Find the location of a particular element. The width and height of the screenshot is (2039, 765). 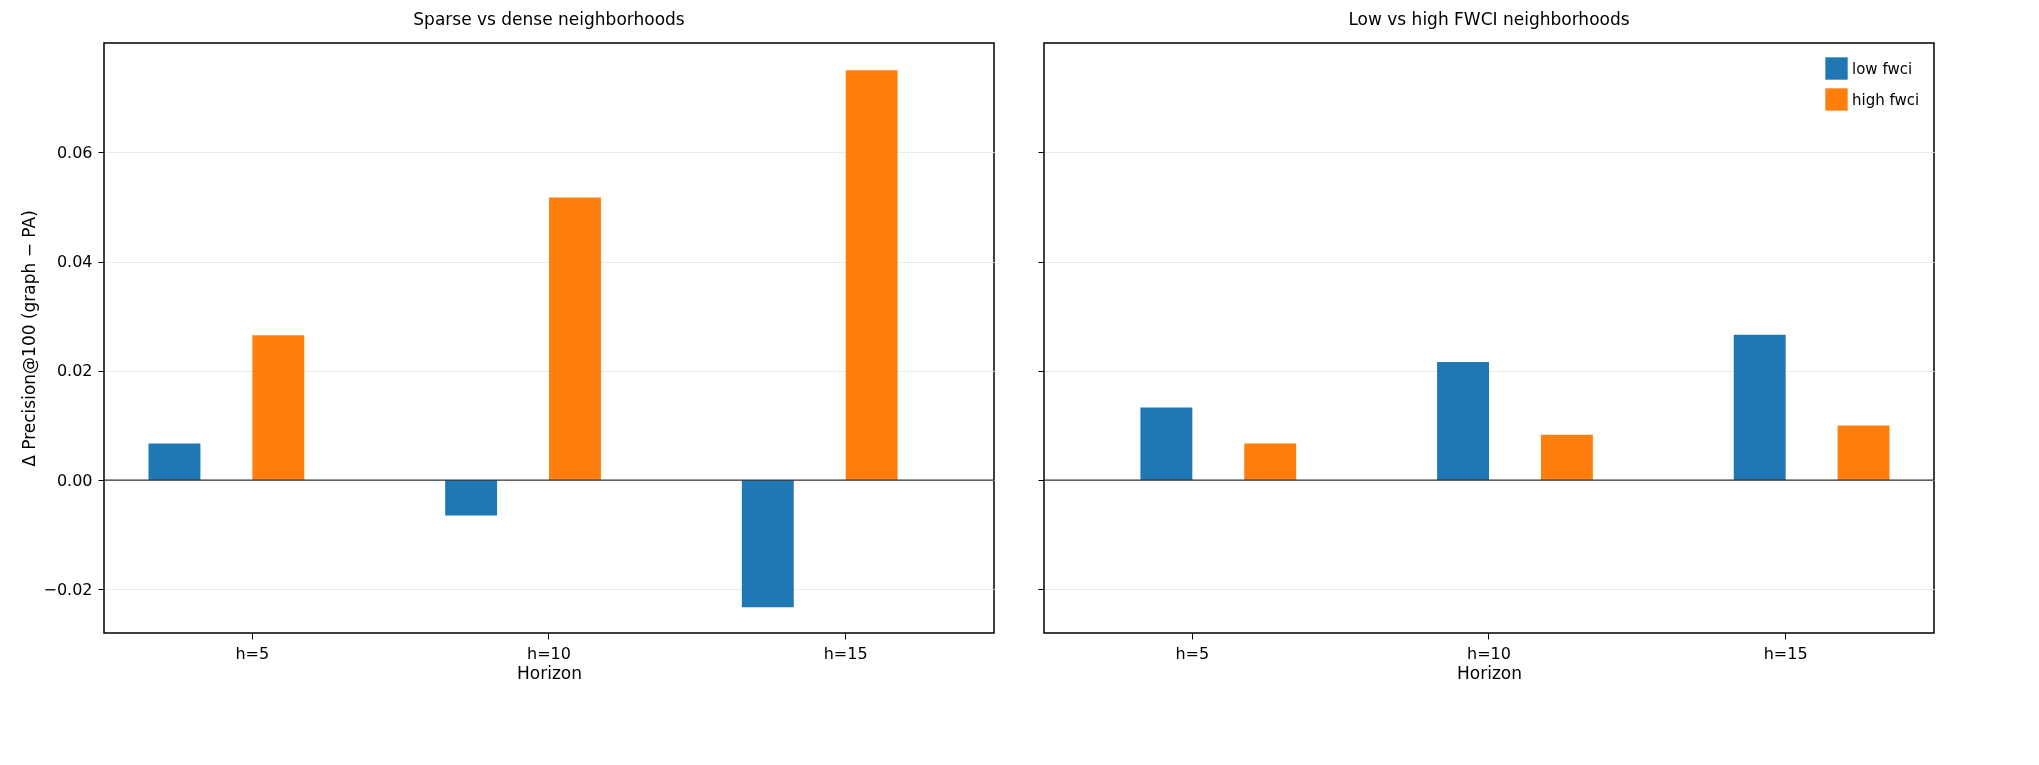

y-tick-label: 0.04 is located at coordinates (74, 262).